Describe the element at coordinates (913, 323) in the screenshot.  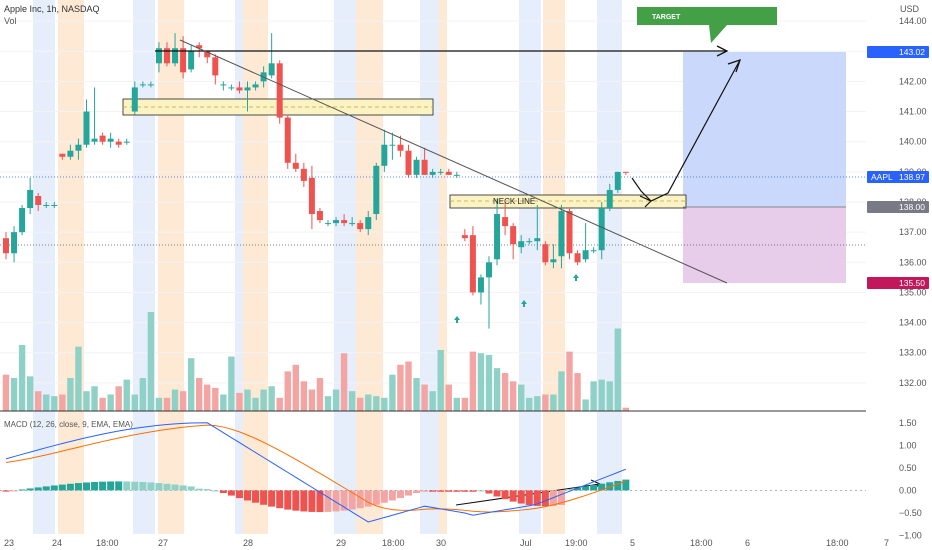
I see `price-tick-label: 134.00` at that location.